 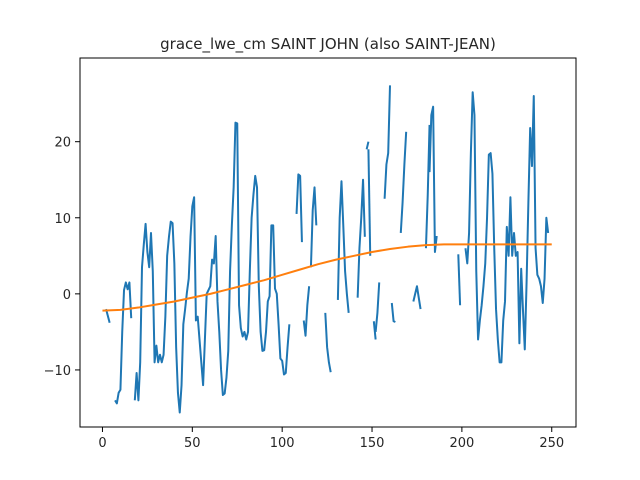 What do you see at coordinates (372, 443) in the screenshot?
I see `x-tick-label: 150` at bounding box center [372, 443].